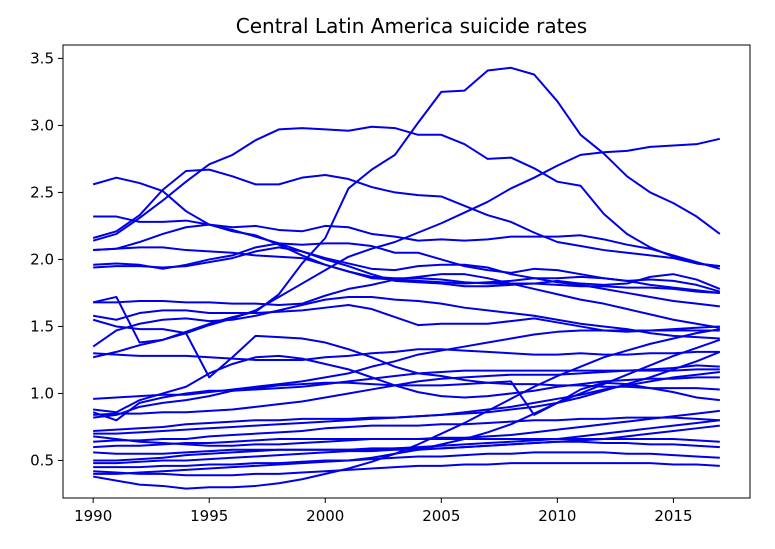 The height and width of the screenshot is (549, 775). Describe the element at coordinates (42, 460) in the screenshot. I see `y-tick-label-0.5: 0.5` at that location.